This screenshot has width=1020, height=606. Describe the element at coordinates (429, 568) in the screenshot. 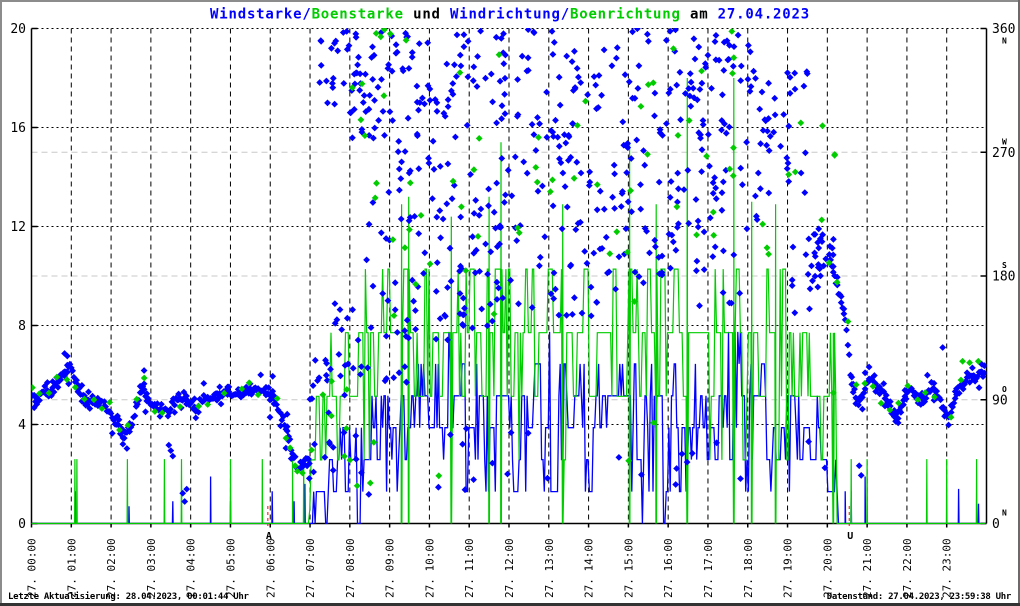

I see `x-tick-label: 27. 10:00` at that location.